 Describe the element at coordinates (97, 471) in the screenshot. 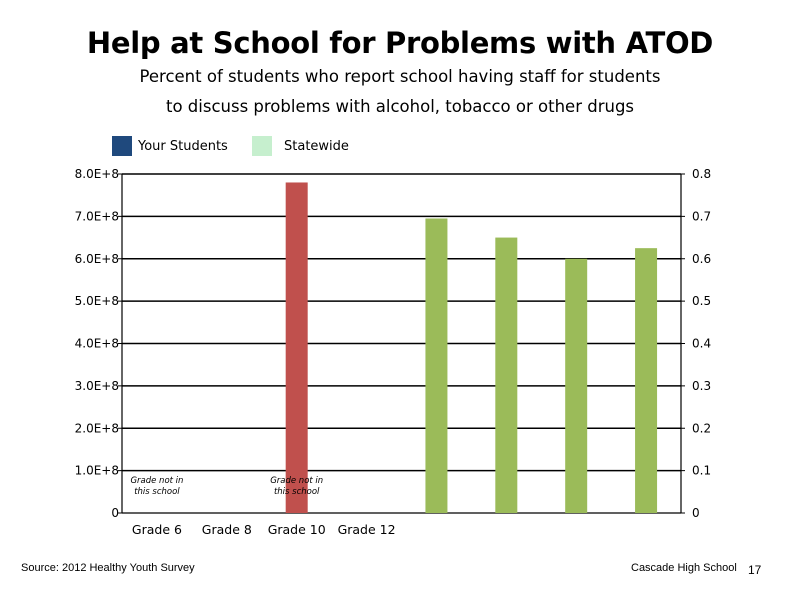

I see `left-axis-tick-label: 1.0E+8` at that location.